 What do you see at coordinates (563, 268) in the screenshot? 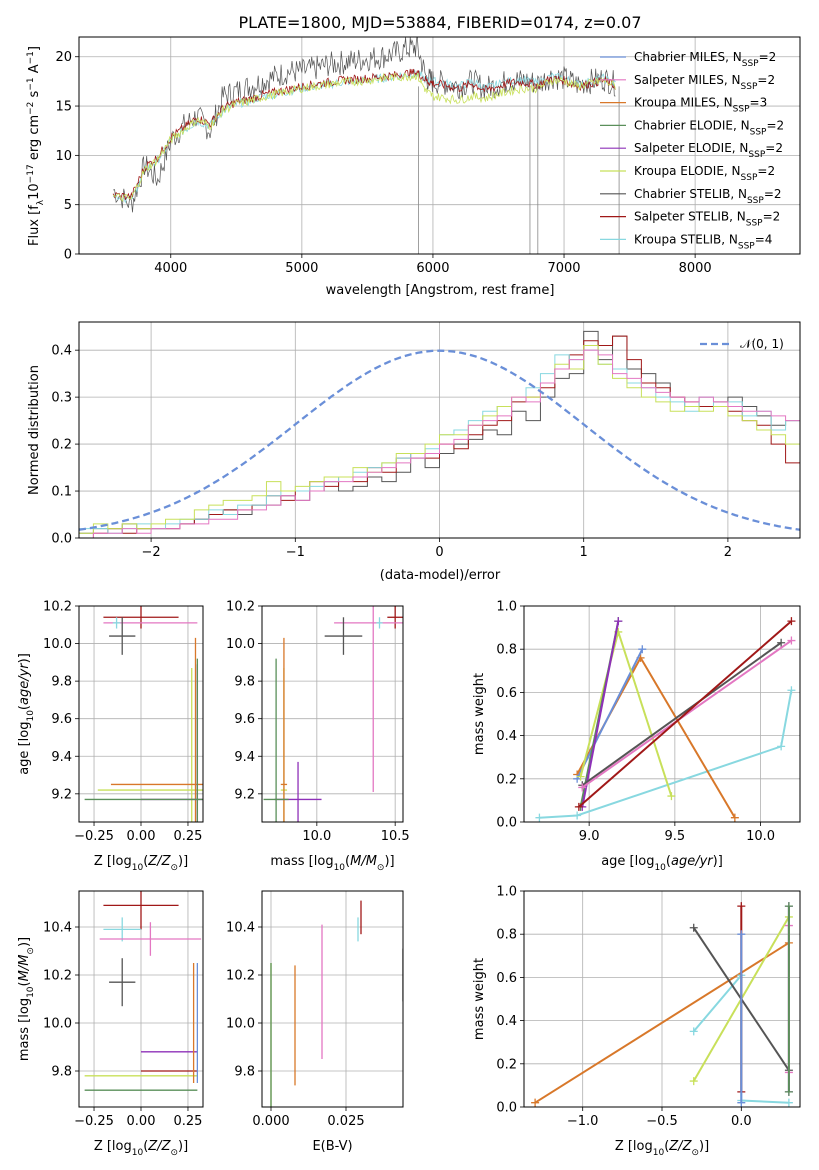
I see `x-tick-label: 7000` at bounding box center [563, 268].